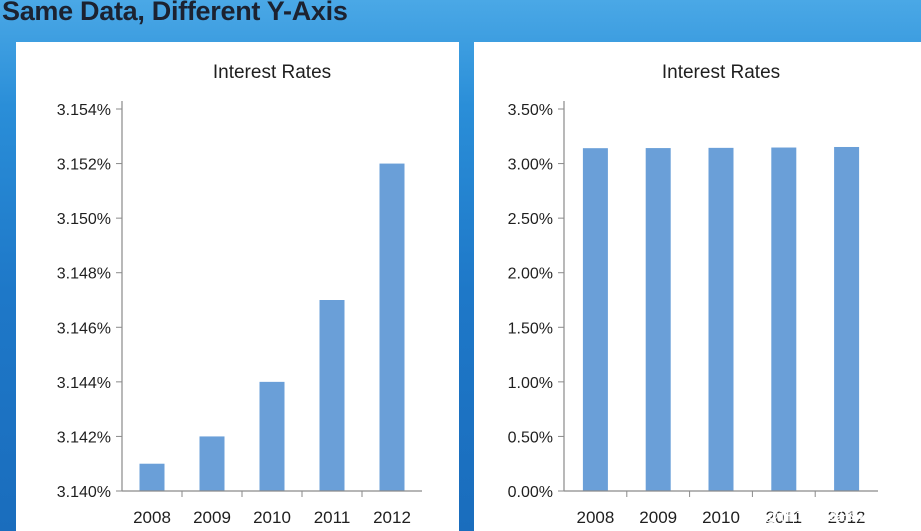 The image size is (921, 531). What do you see at coordinates (530, 274) in the screenshot?
I see `y-tick-label: 2.00%` at bounding box center [530, 274].